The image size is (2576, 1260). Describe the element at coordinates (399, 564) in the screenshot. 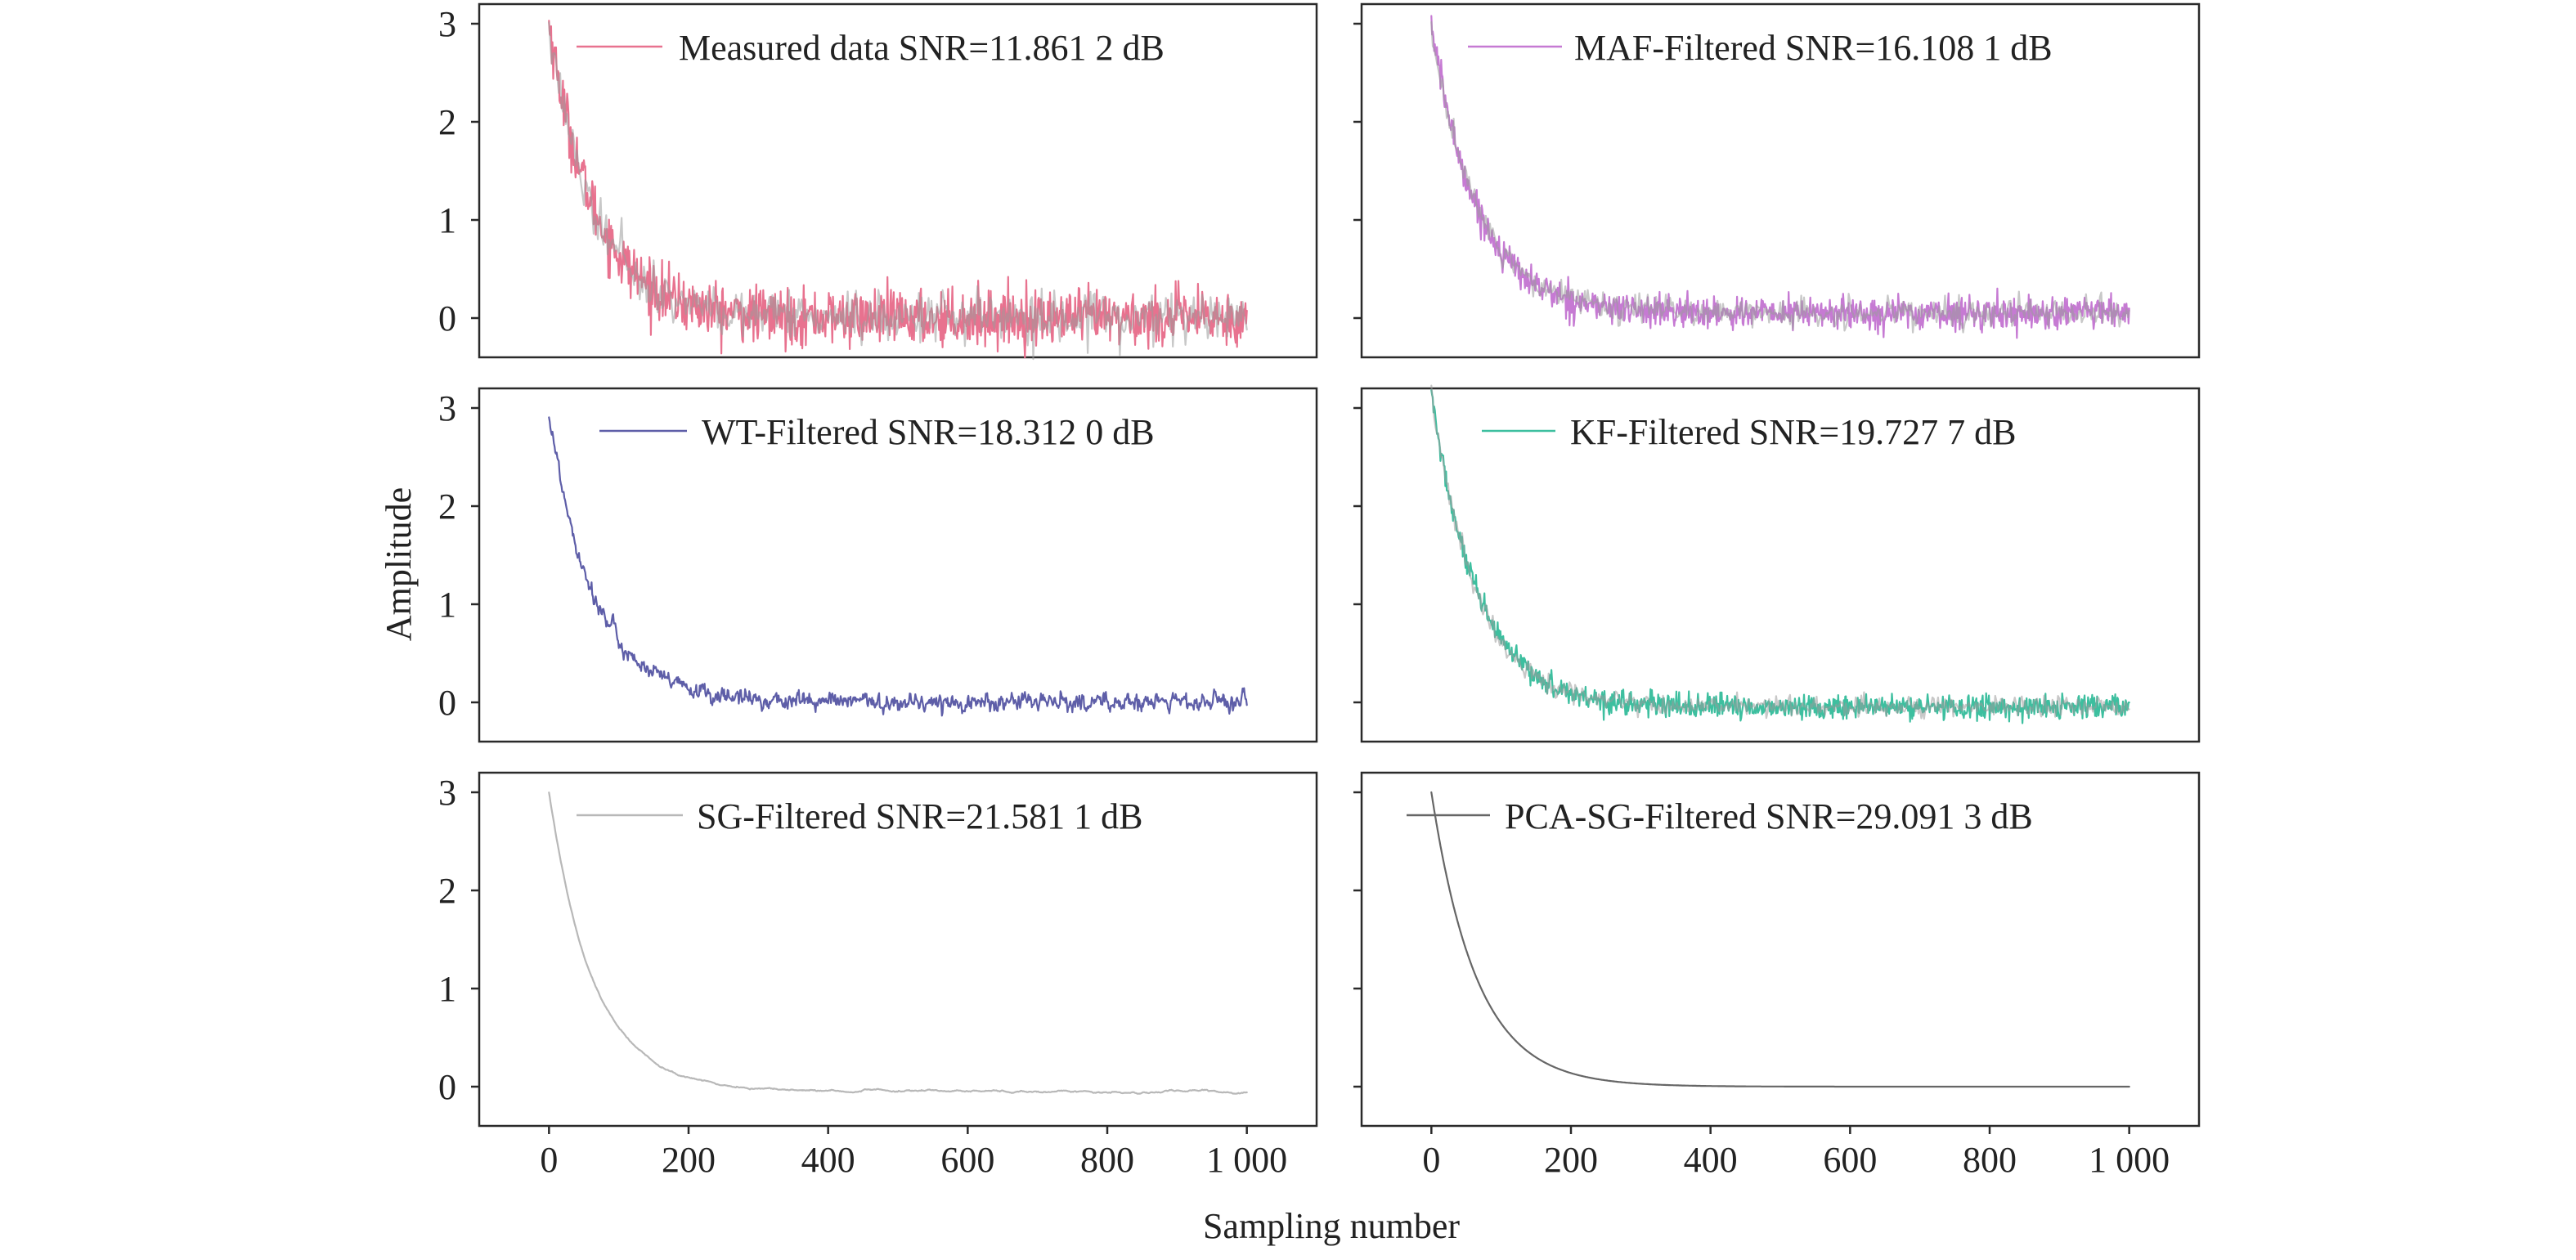

I see `y-axis-title: Amplitude` at that location.